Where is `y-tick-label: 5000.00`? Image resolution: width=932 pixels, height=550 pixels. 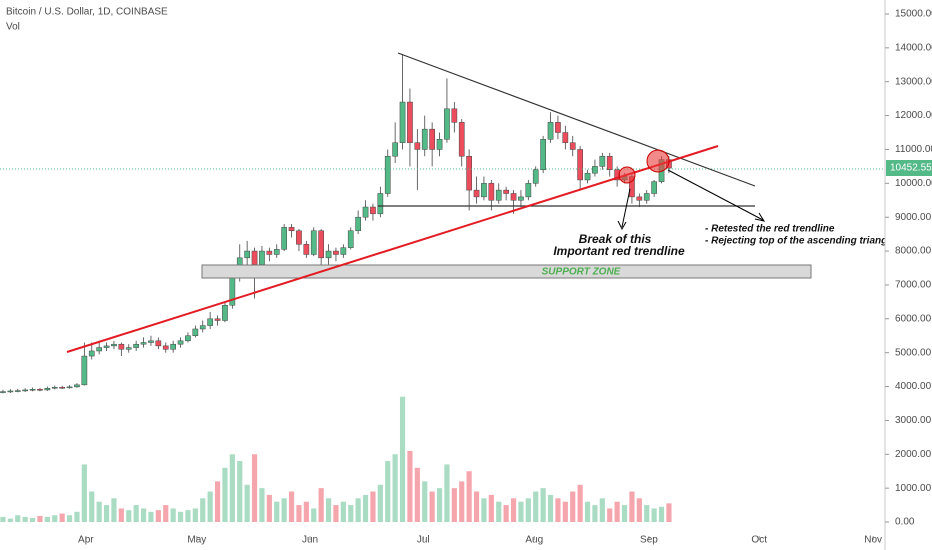 y-tick-label: 5000.00 is located at coordinates (913, 352).